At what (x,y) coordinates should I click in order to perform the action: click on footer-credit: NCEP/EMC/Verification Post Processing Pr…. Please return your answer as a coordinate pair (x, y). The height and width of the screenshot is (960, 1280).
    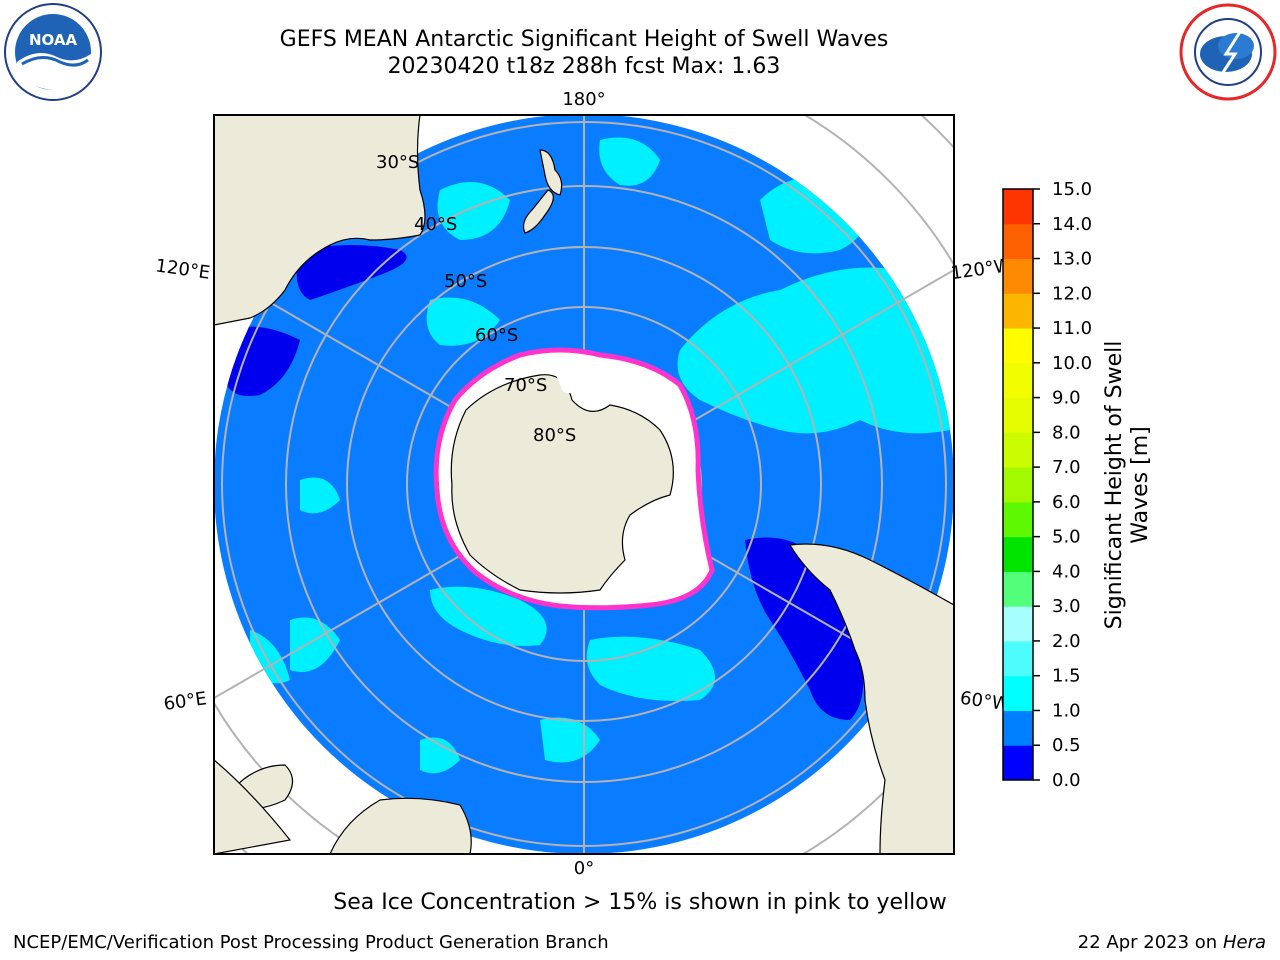
    Looking at the image, I should click on (311, 942).